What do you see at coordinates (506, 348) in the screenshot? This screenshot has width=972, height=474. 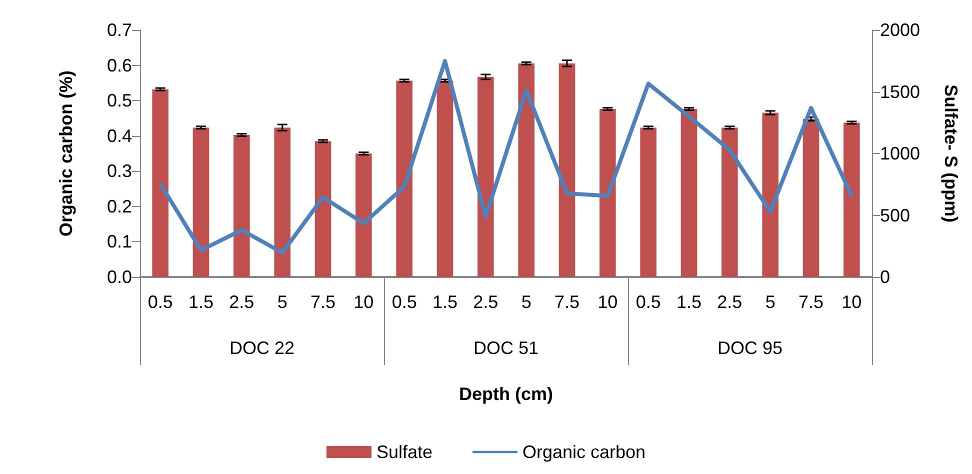 I see `text: DOC 51` at bounding box center [506, 348].